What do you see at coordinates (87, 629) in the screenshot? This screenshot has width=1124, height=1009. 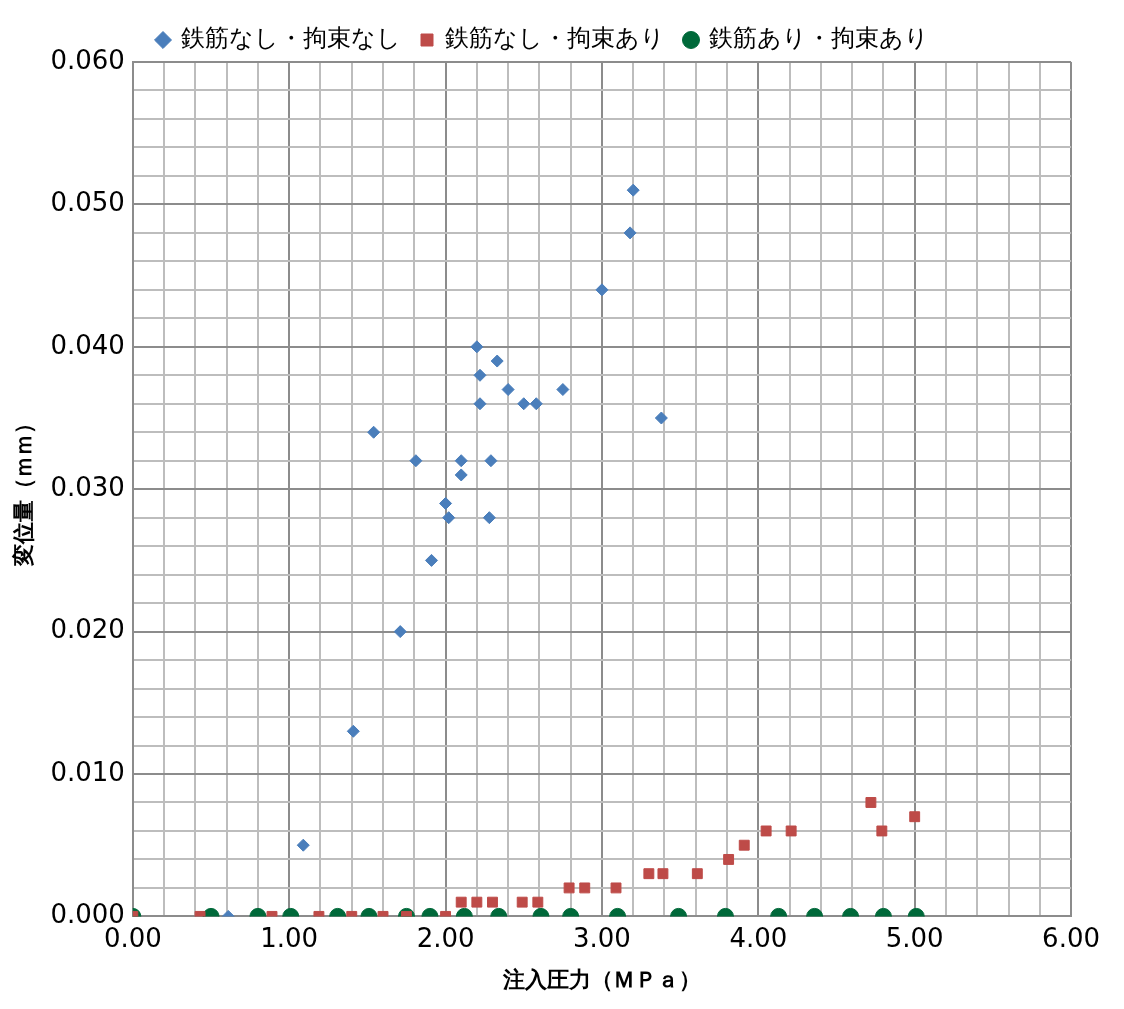 I see `y-tick-label: 0.020` at bounding box center [87, 629].